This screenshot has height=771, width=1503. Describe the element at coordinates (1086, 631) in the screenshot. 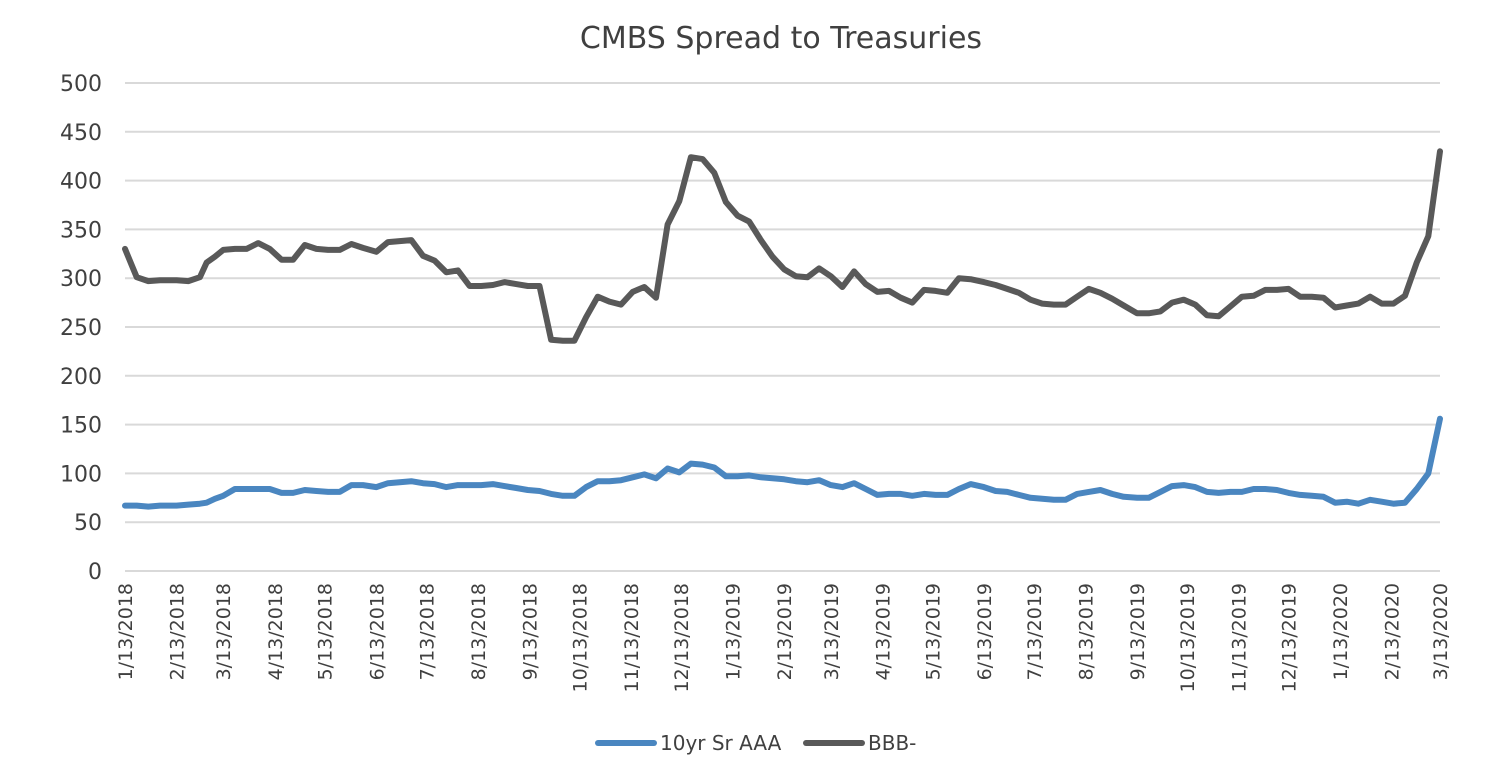

I see `x-tick-label: 8/13/2019` at that location.